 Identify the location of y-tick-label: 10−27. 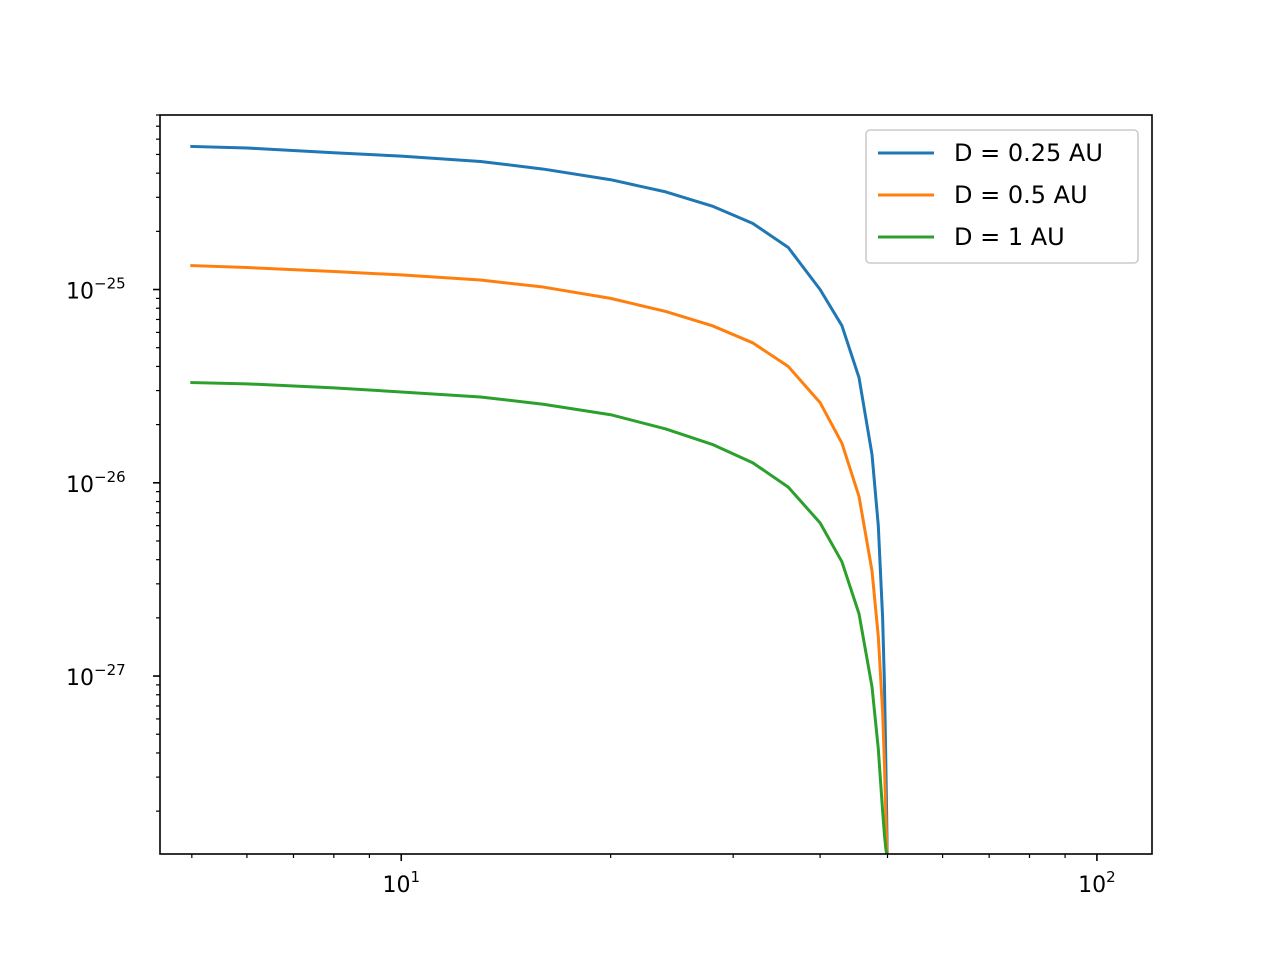
(96, 676).